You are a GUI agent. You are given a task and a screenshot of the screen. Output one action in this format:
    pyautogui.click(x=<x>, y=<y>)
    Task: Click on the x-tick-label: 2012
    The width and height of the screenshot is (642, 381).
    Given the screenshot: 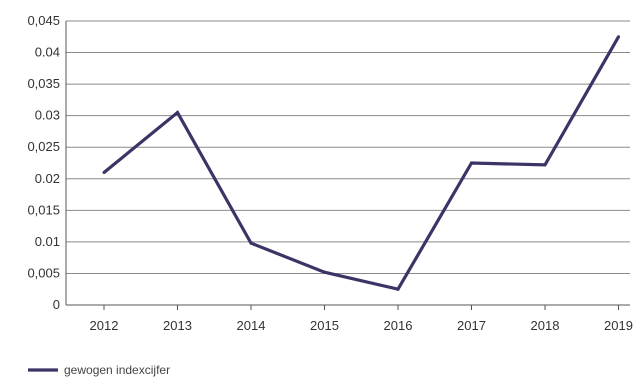 What is the action you would take?
    pyautogui.click(x=104, y=325)
    